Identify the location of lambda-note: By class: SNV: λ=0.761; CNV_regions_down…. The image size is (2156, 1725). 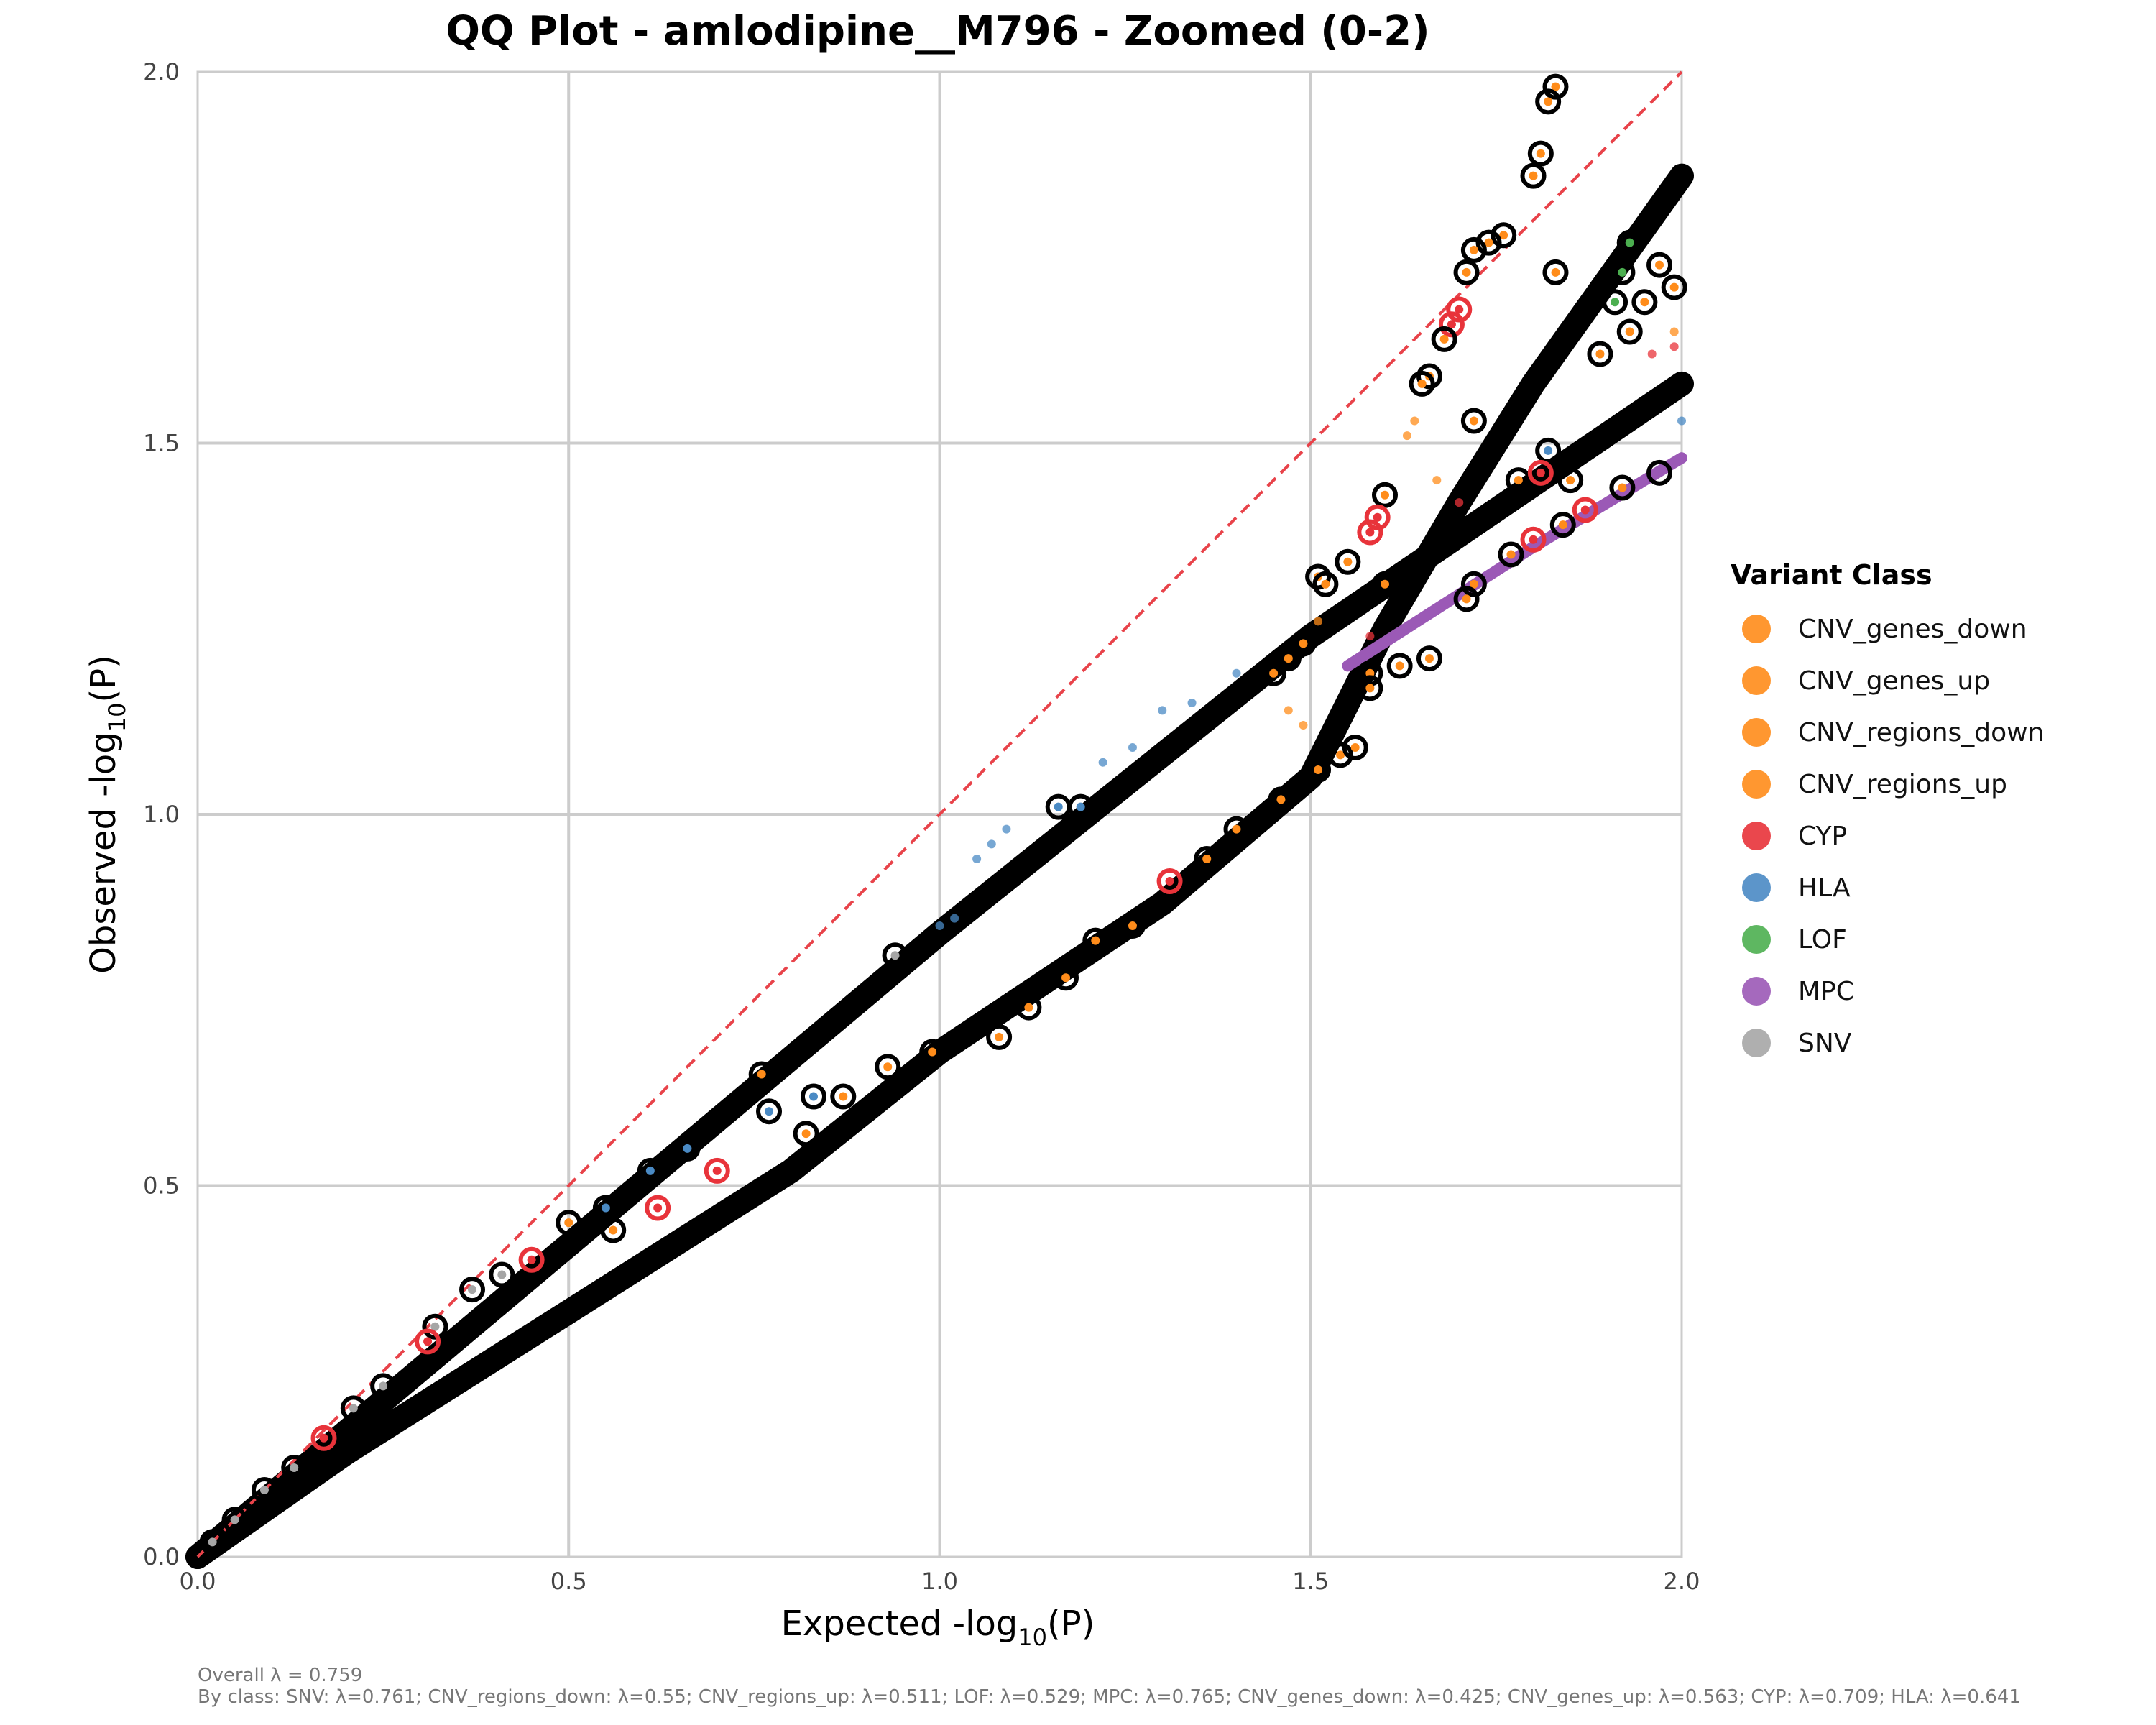
(1109, 1697).